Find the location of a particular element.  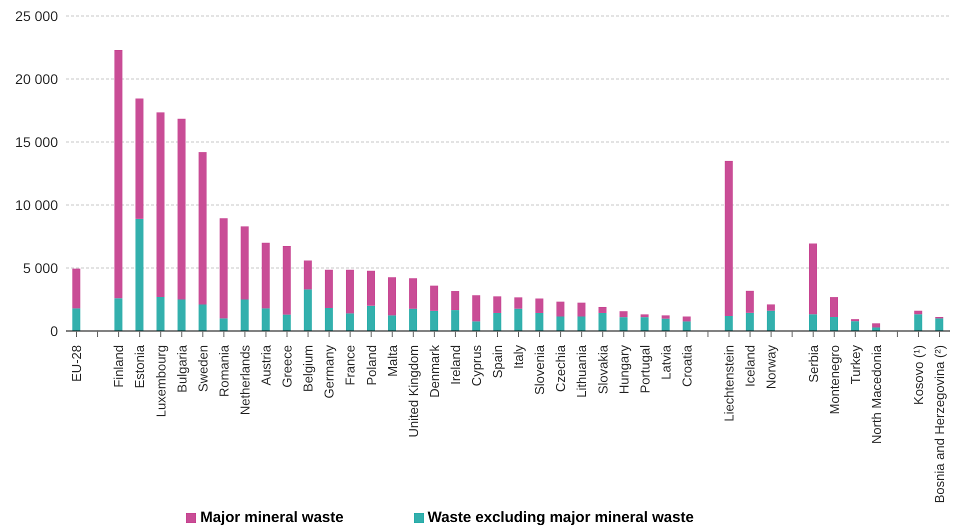

x-tick-label: Bosnia and Herzegovina (²) is located at coordinates (940, 424).